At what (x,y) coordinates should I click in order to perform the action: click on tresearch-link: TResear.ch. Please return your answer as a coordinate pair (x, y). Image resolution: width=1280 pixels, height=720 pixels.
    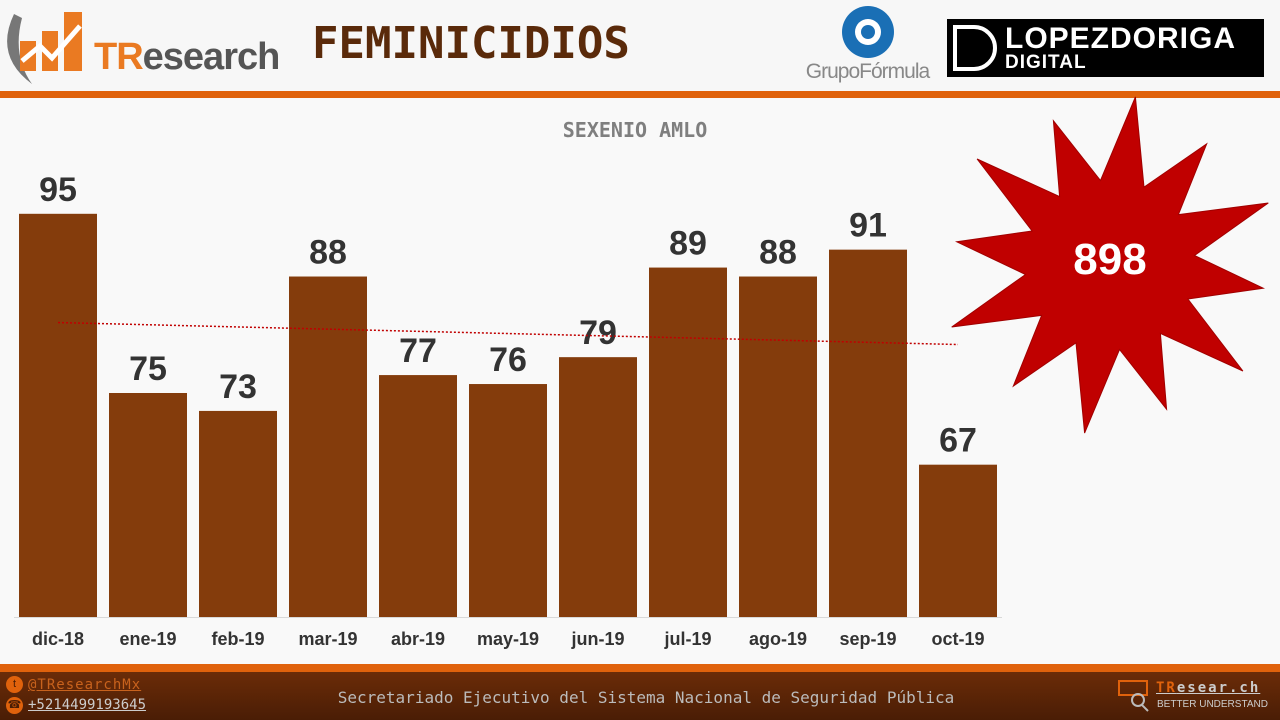
    Looking at the image, I should click on (1208, 688).